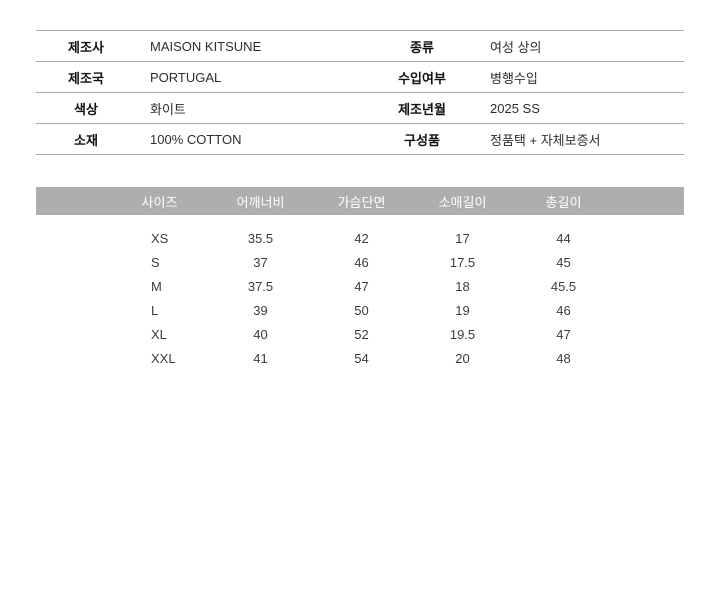  What do you see at coordinates (156, 286) in the screenshot?
I see `size-cell: M` at bounding box center [156, 286].